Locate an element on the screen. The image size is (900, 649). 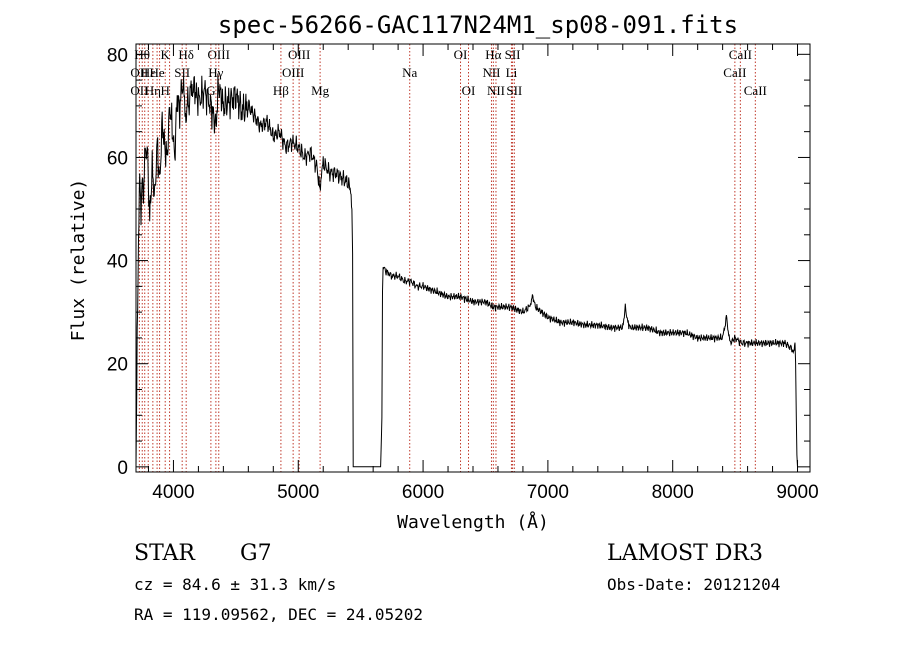
spectral-line-label: G is located at coordinates (210, 90).